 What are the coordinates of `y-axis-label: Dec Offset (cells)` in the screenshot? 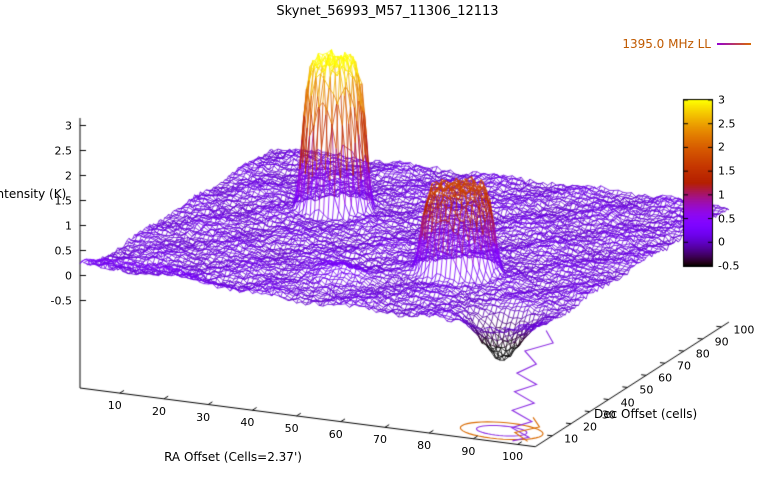 It's located at (646, 414).